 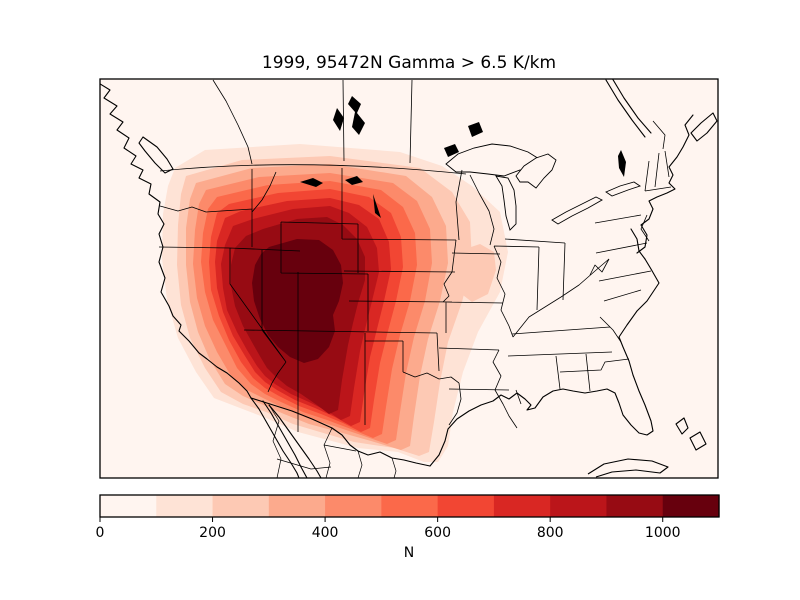 What do you see at coordinates (550, 533) in the screenshot?
I see `colorbar-tick-label: 800` at bounding box center [550, 533].